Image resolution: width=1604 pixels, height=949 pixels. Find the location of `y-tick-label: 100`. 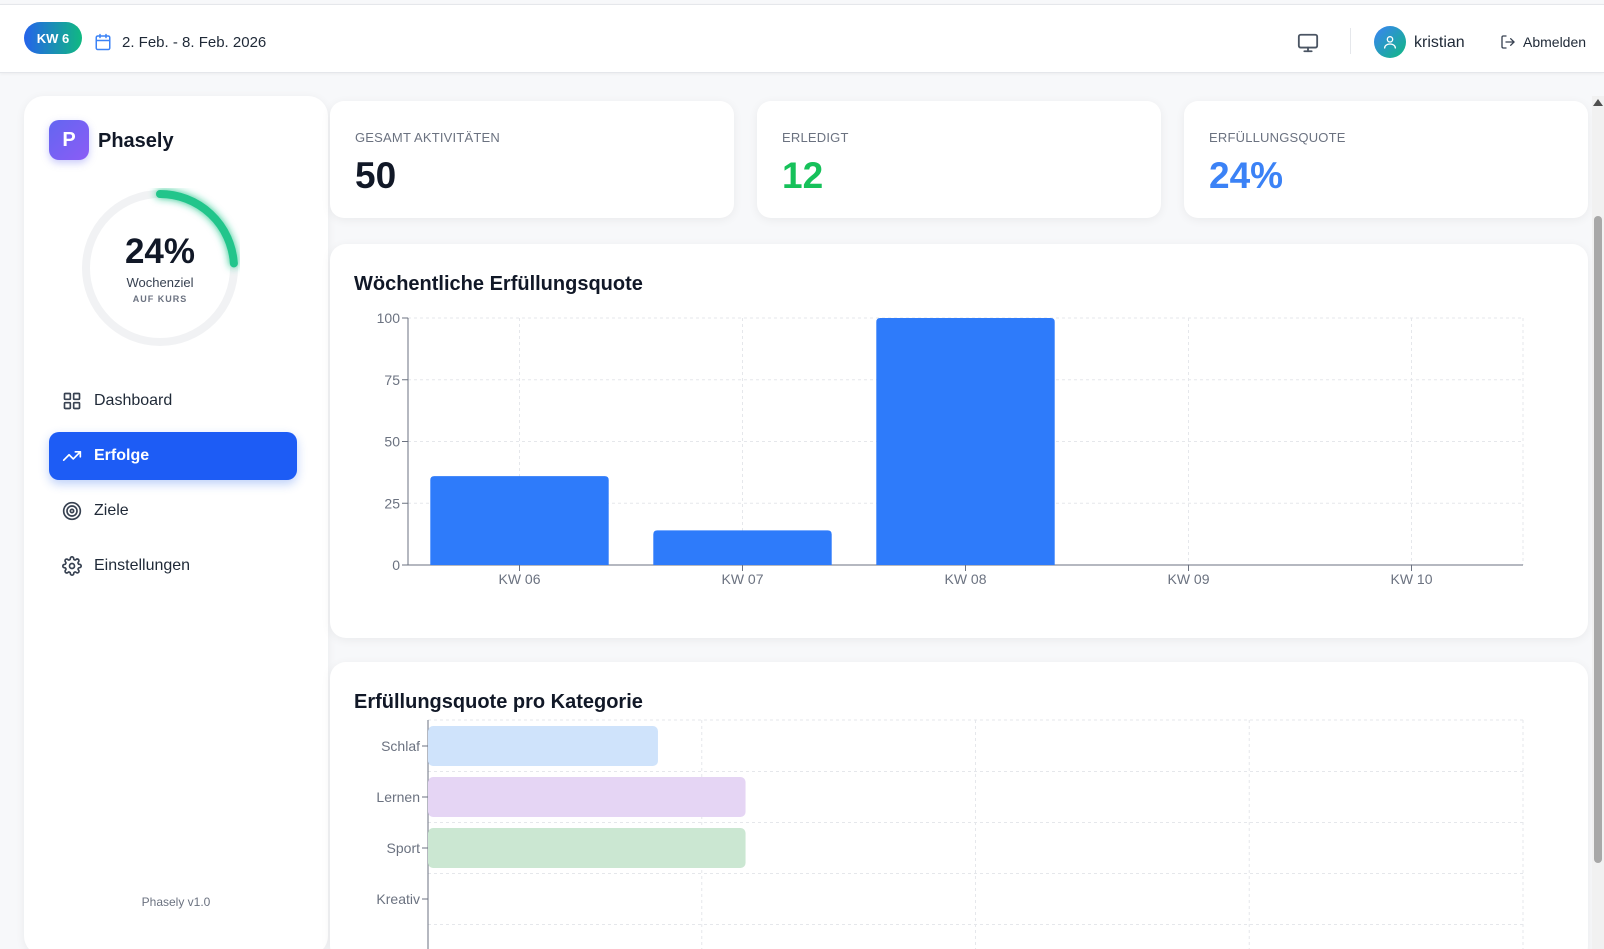

y-tick-label: 100 is located at coordinates (389, 318).